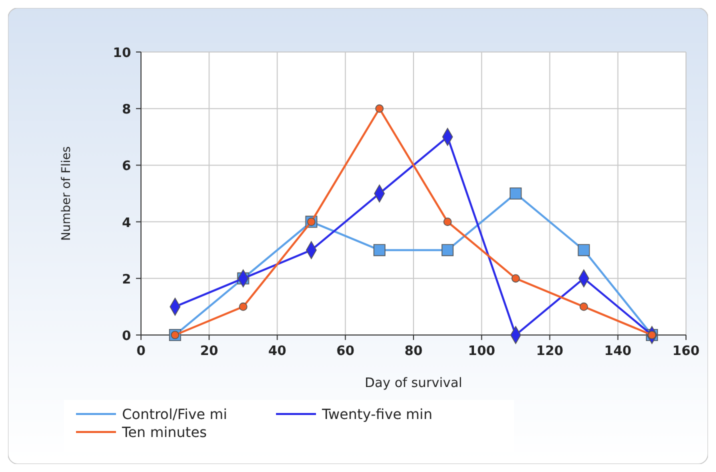  What do you see at coordinates (66, 193) in the screenshot?
I see `y-axis-title: Number of Flies` at bounding box center [66, 193].